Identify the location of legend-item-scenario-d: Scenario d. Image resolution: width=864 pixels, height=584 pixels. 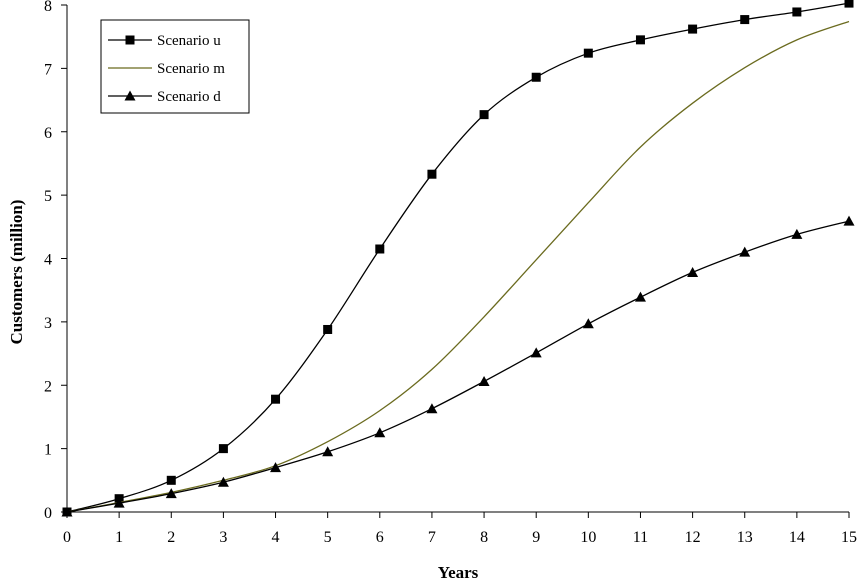
(164, 97).